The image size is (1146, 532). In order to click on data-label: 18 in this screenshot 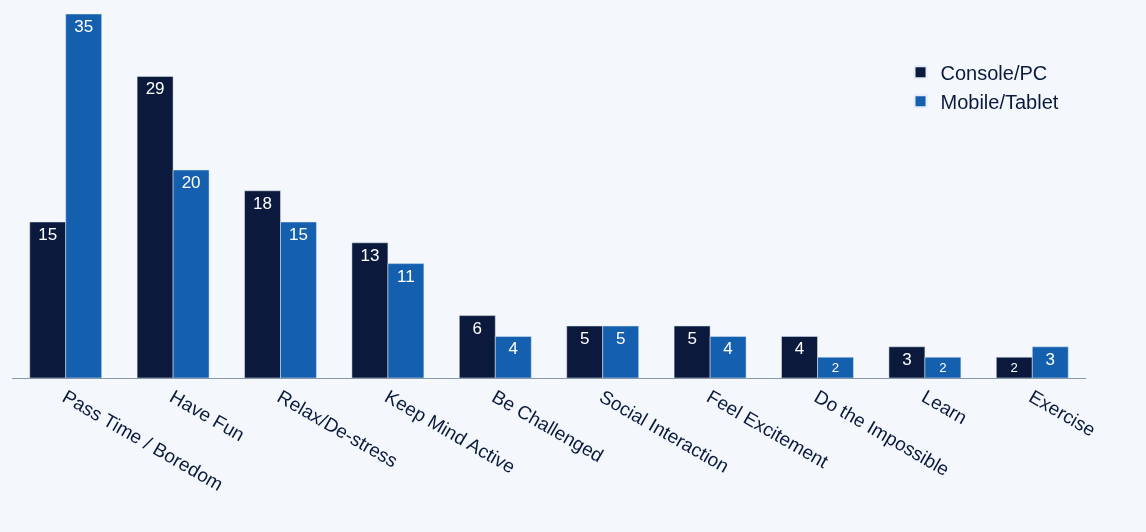, I will do `click(262, 203)`.